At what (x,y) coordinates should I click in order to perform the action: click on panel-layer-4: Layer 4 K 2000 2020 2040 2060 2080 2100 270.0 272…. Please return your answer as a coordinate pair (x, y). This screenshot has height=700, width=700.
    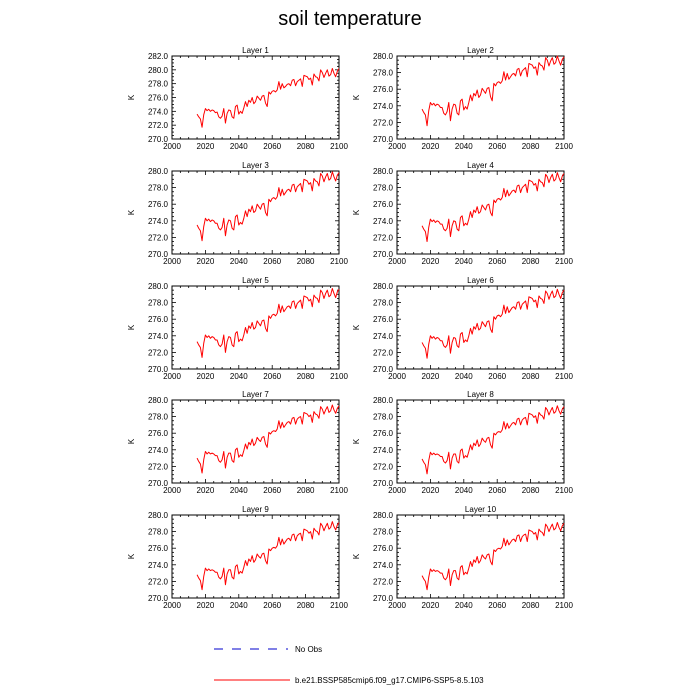
    Looking at the image, I should click on (462, 213).